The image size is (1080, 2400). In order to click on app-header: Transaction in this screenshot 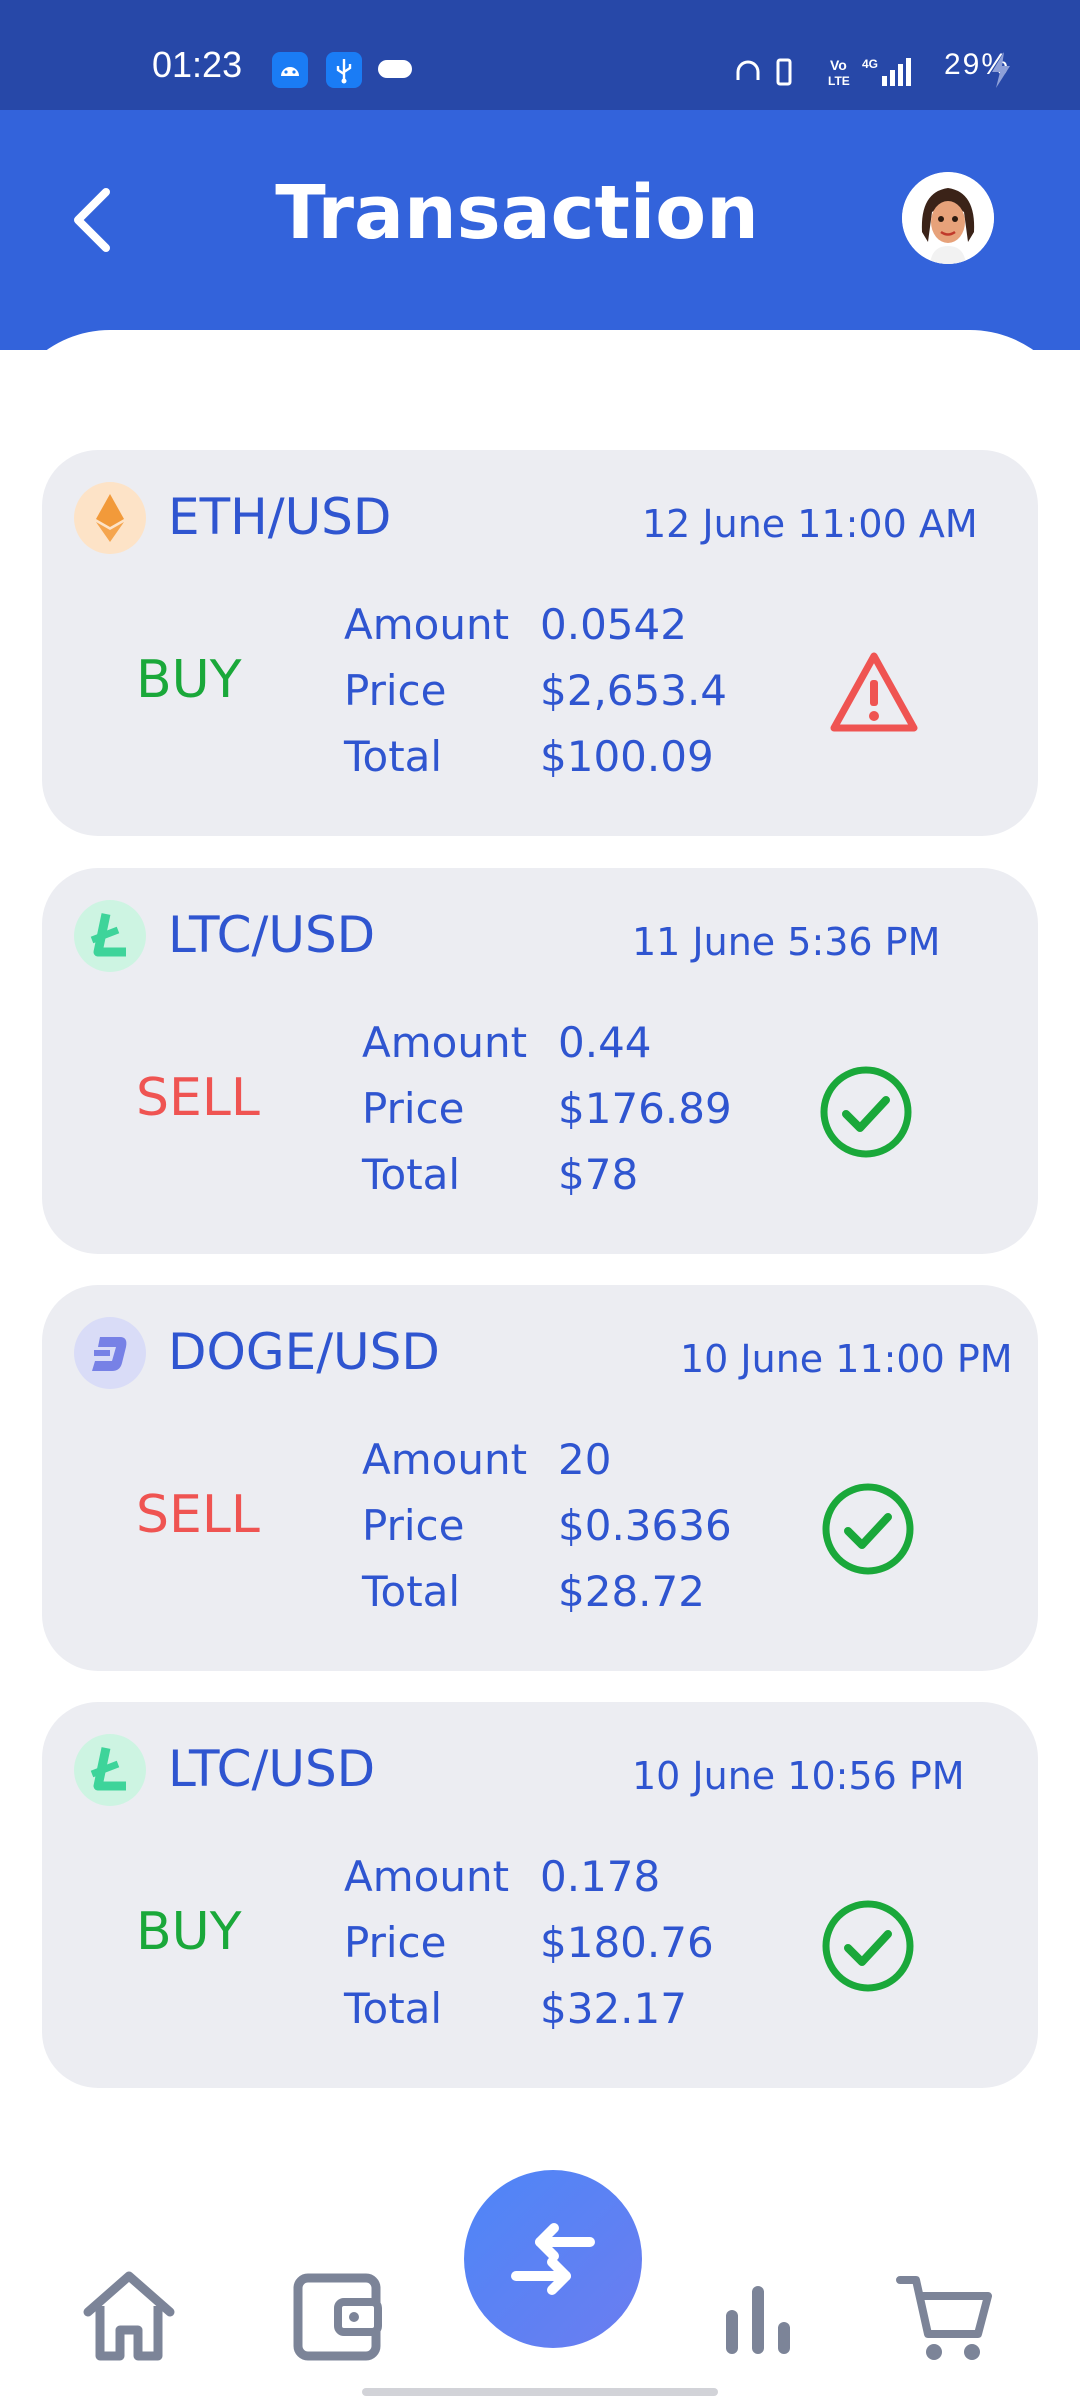, I will do `click(540, 230)`.